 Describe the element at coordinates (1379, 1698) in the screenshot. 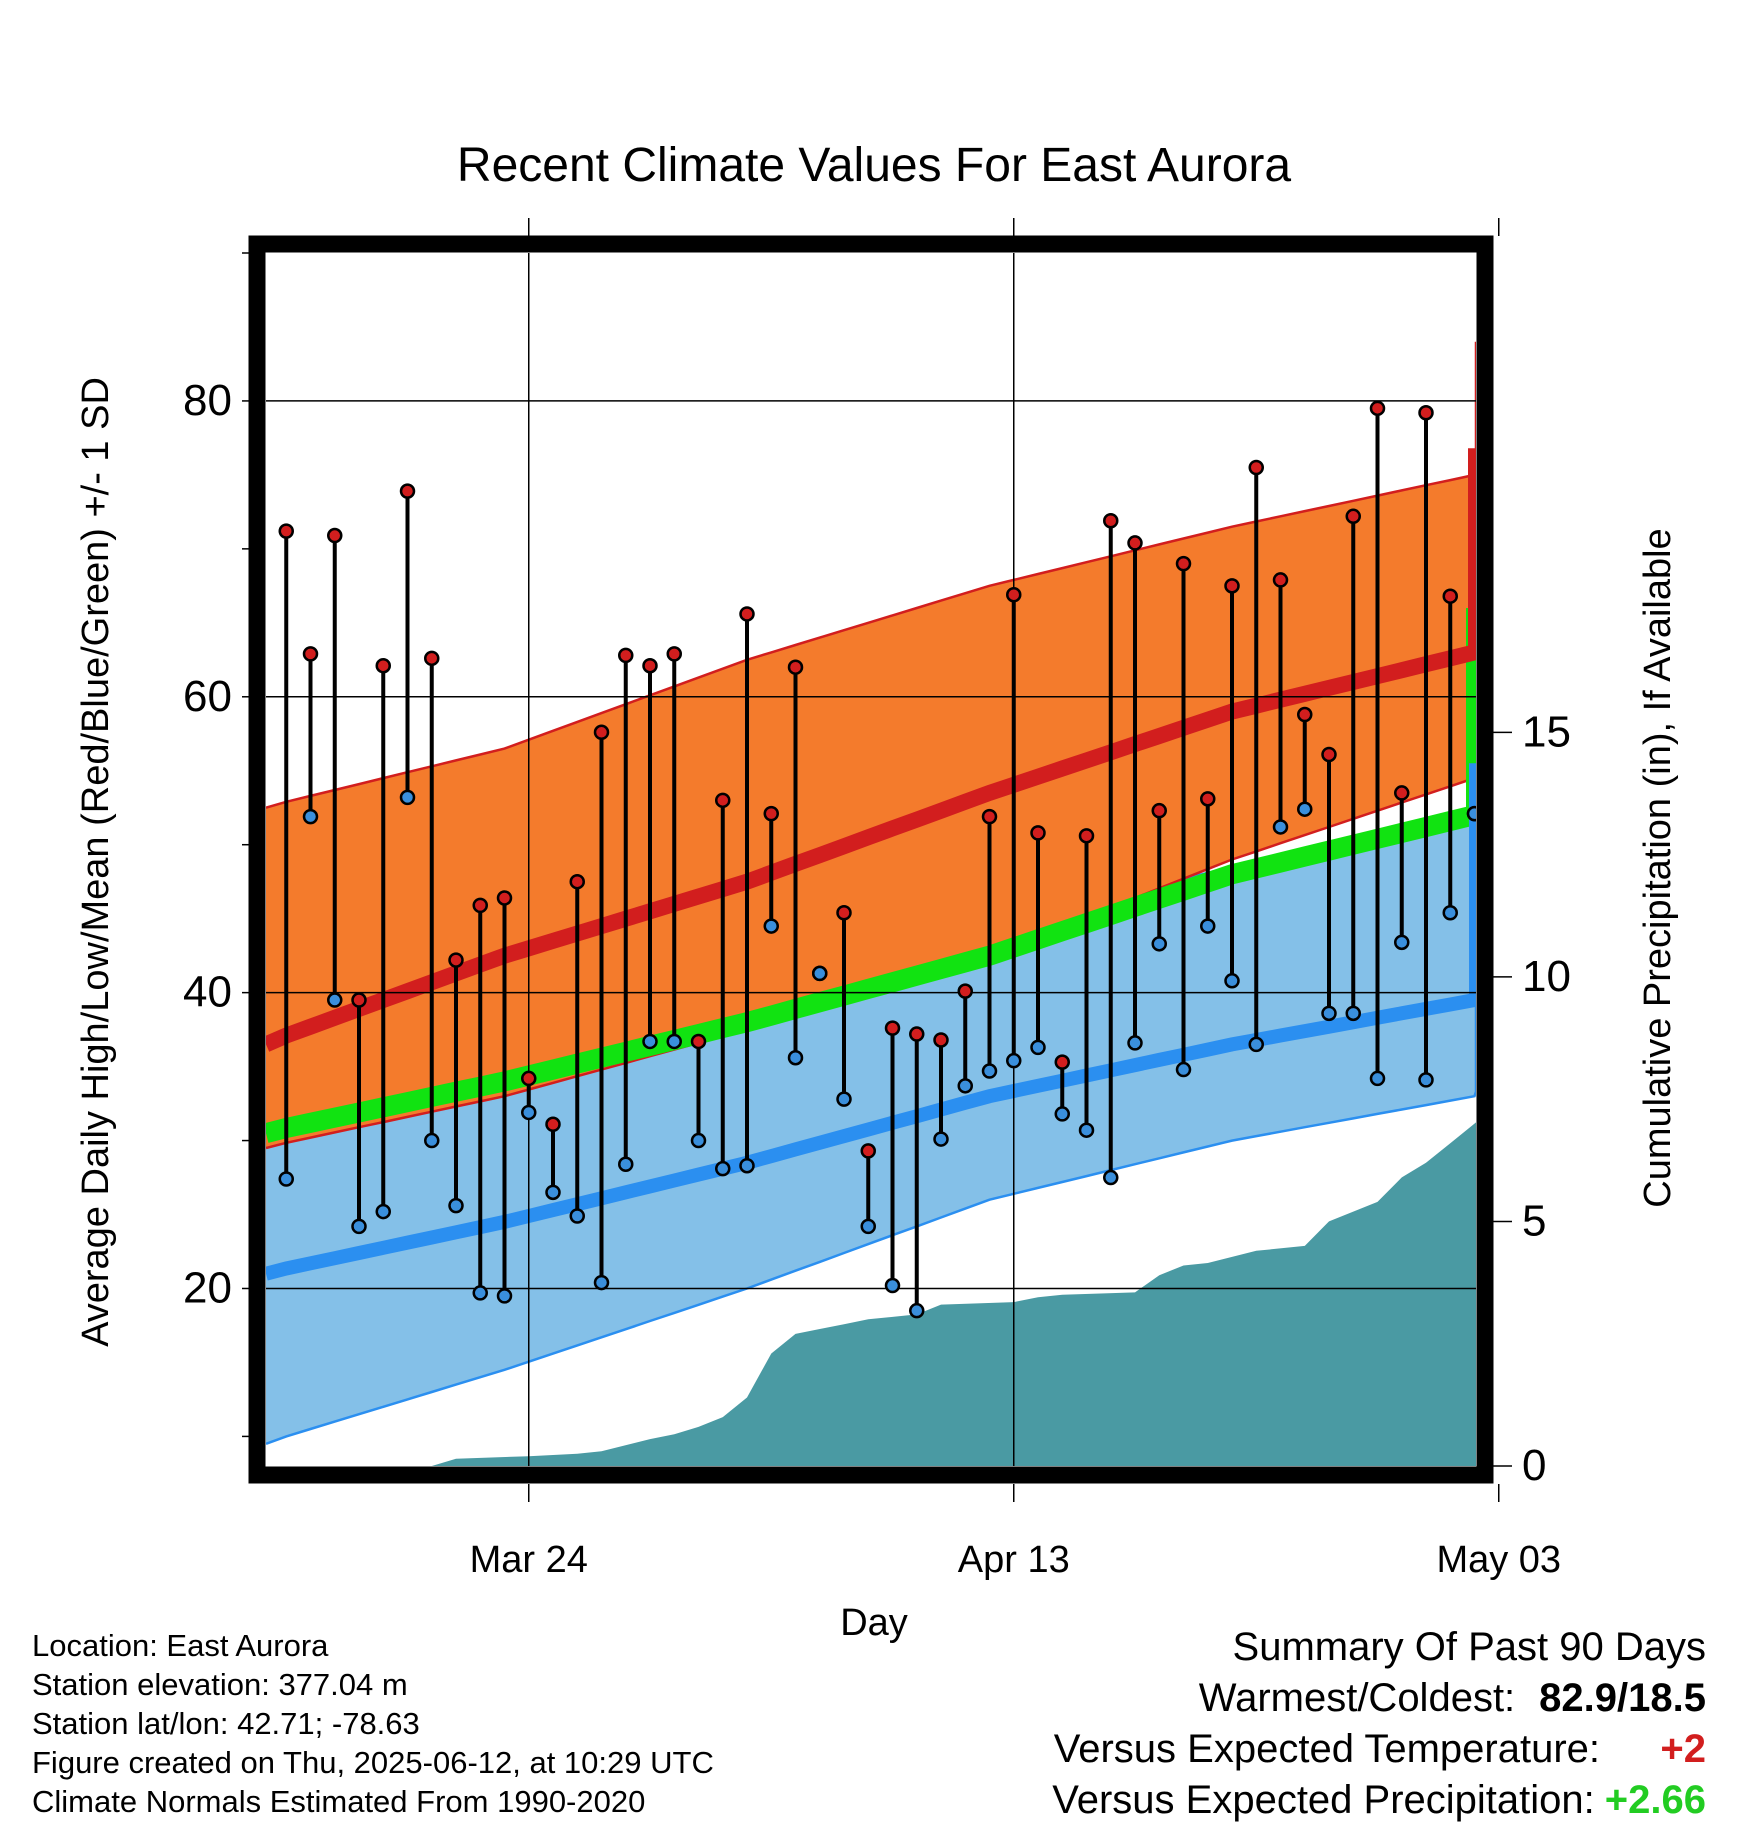

I see `warmest-coldest-row: Warmest/Coldest: 82.9/18.5` at that location.